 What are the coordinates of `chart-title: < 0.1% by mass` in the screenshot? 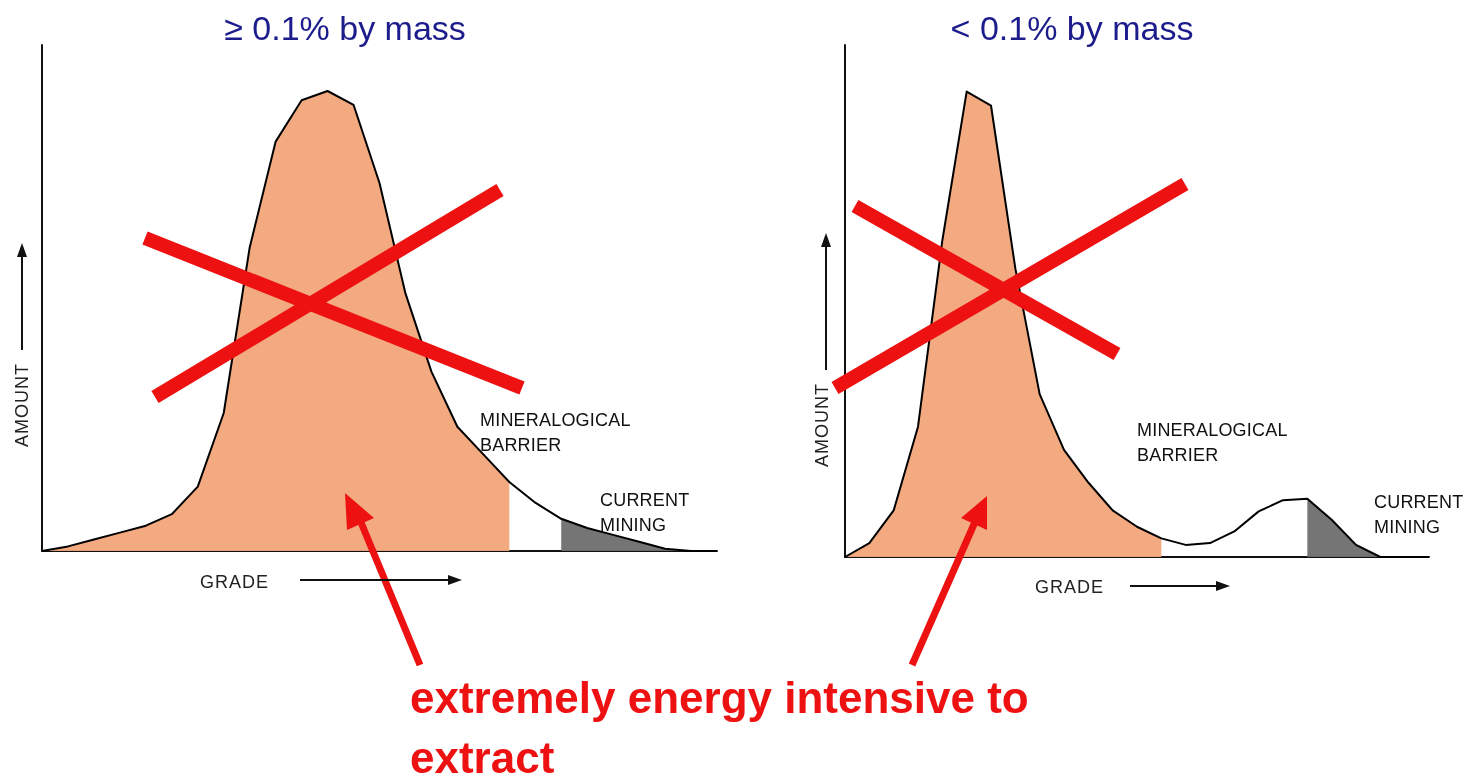 It's located at (1072, 28).